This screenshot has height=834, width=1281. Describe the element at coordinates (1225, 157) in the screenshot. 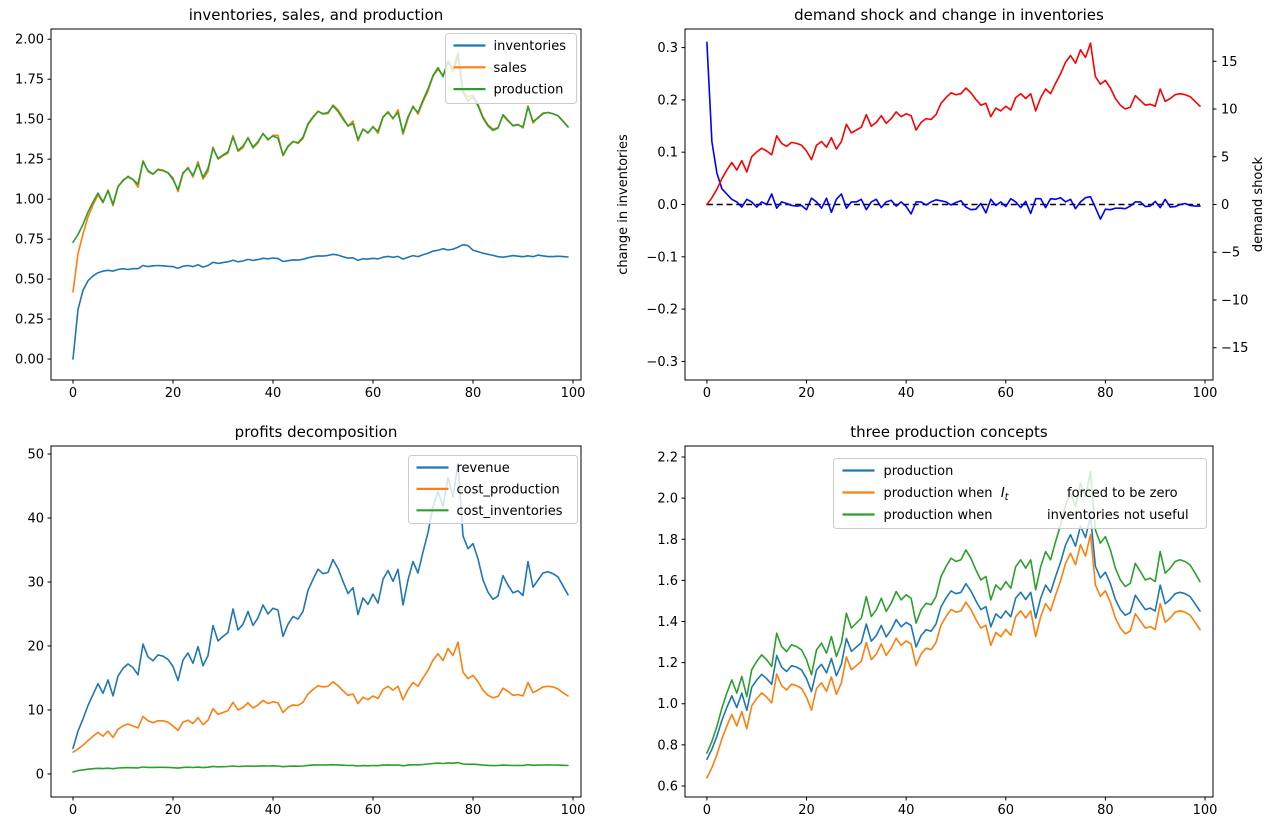

I see `y-tick-label-right: 5` at that location.